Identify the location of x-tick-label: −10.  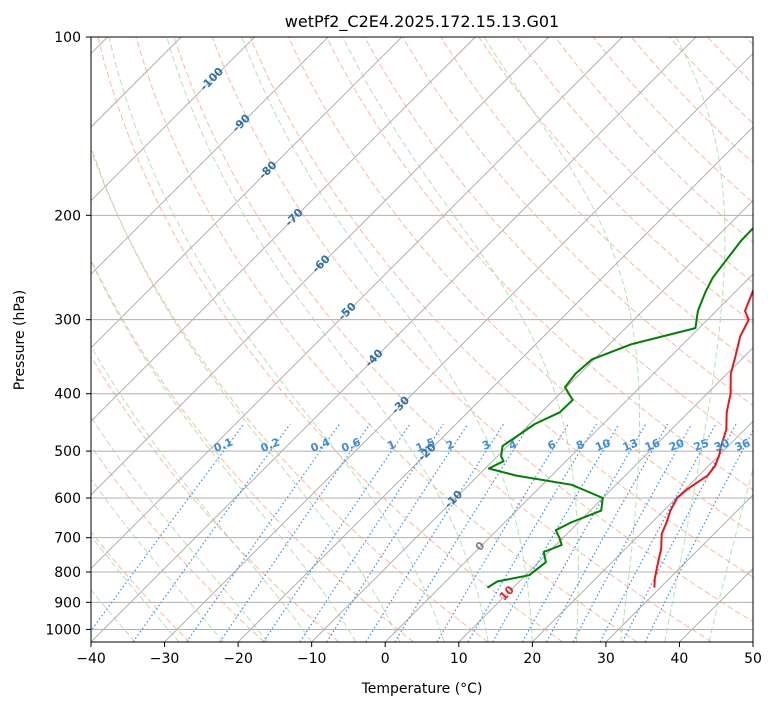
(312, 659).